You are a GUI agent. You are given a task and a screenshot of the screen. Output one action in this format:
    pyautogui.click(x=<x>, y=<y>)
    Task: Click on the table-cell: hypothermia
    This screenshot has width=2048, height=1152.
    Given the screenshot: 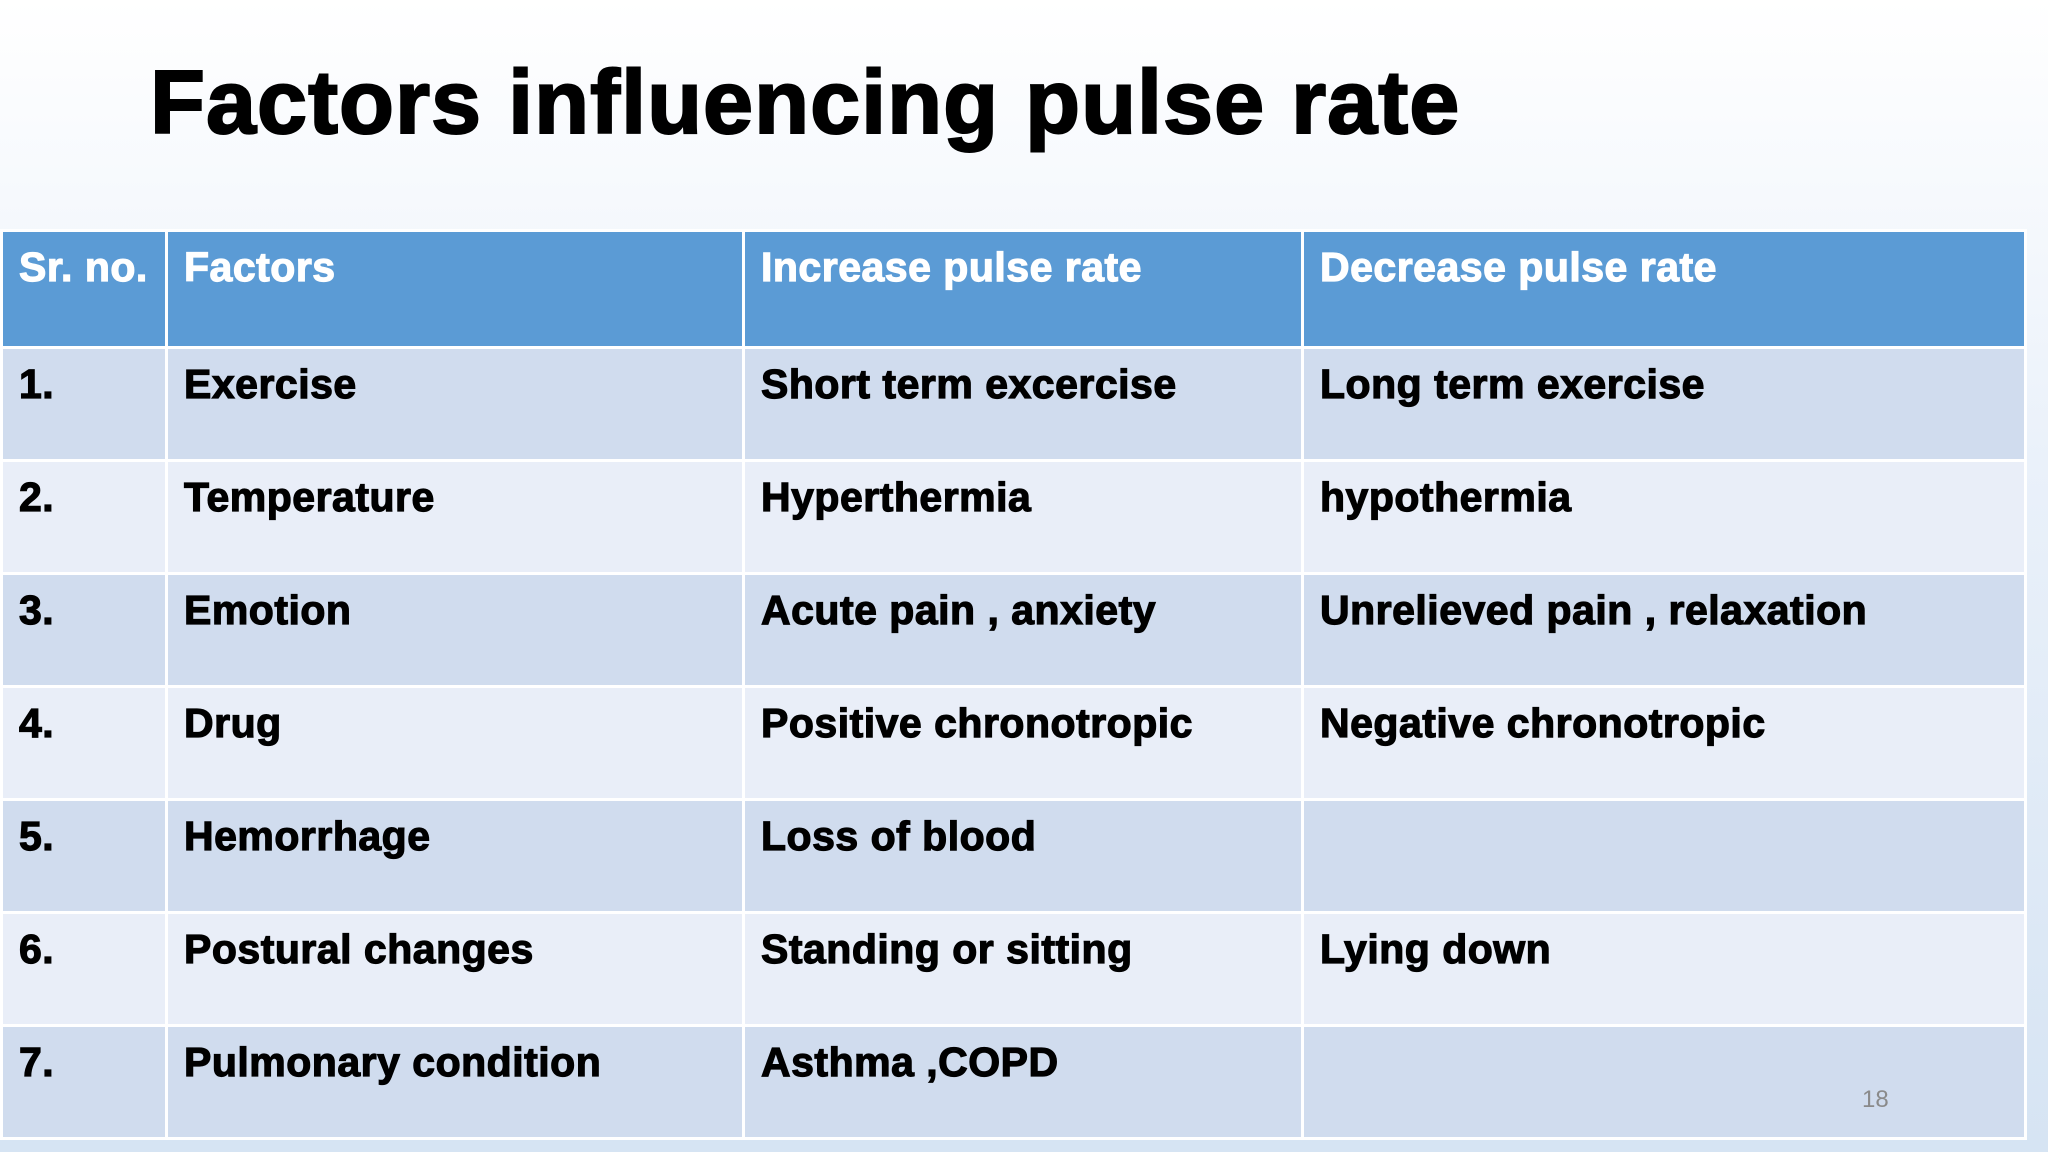 What is the action you would take?
    pyautogui.click(x=1664, y=517)
    